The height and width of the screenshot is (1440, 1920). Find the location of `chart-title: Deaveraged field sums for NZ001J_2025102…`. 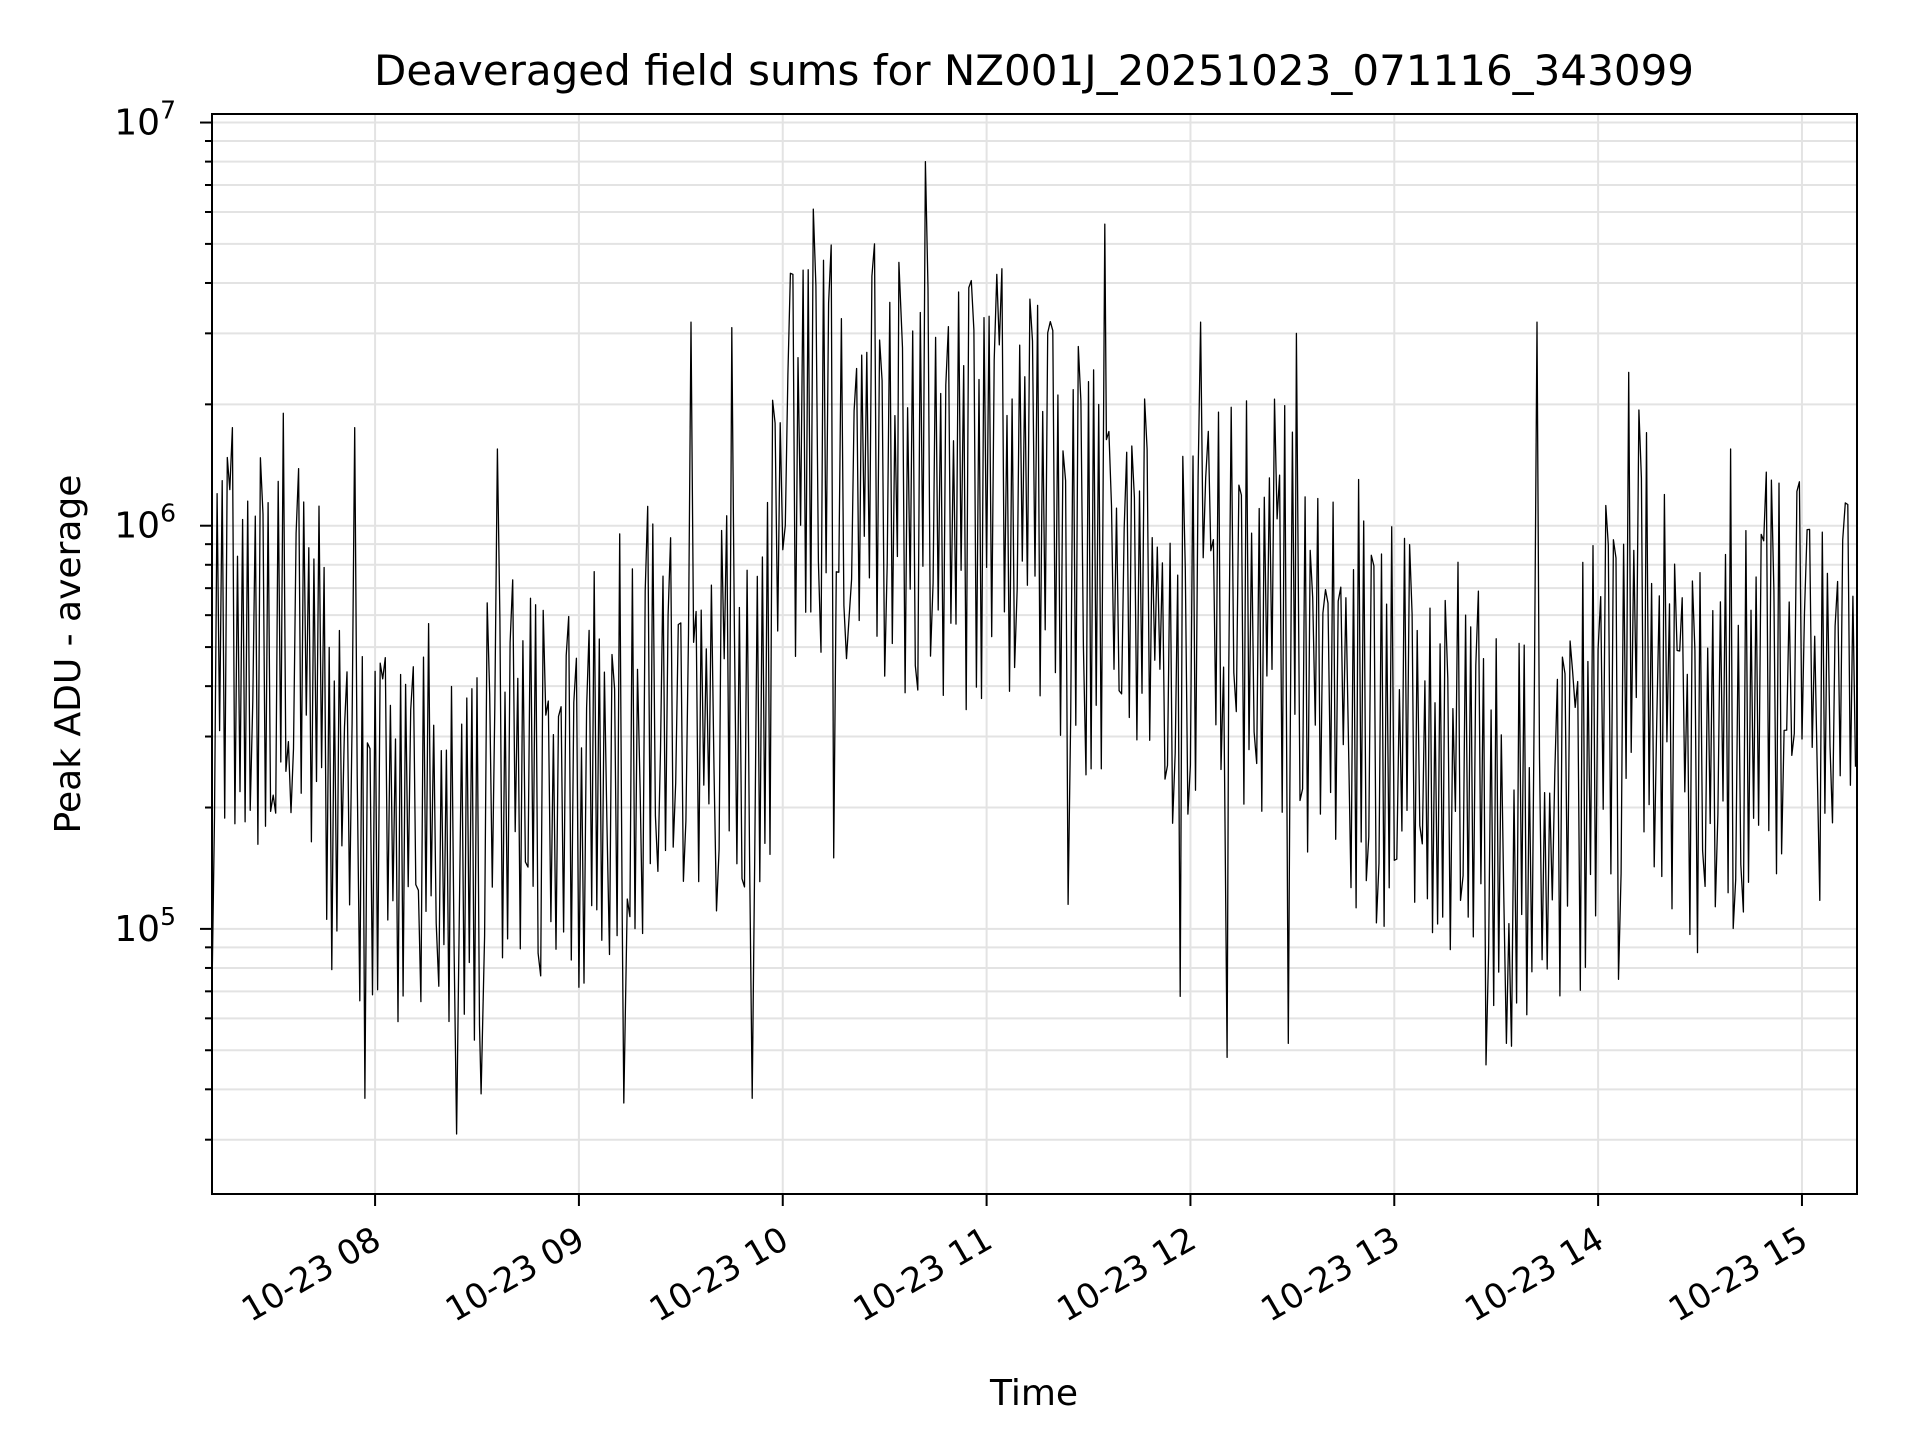

chart-title: Deaveraged field sums for NZ001J_2025102… is located at coordinates (1034, 70).